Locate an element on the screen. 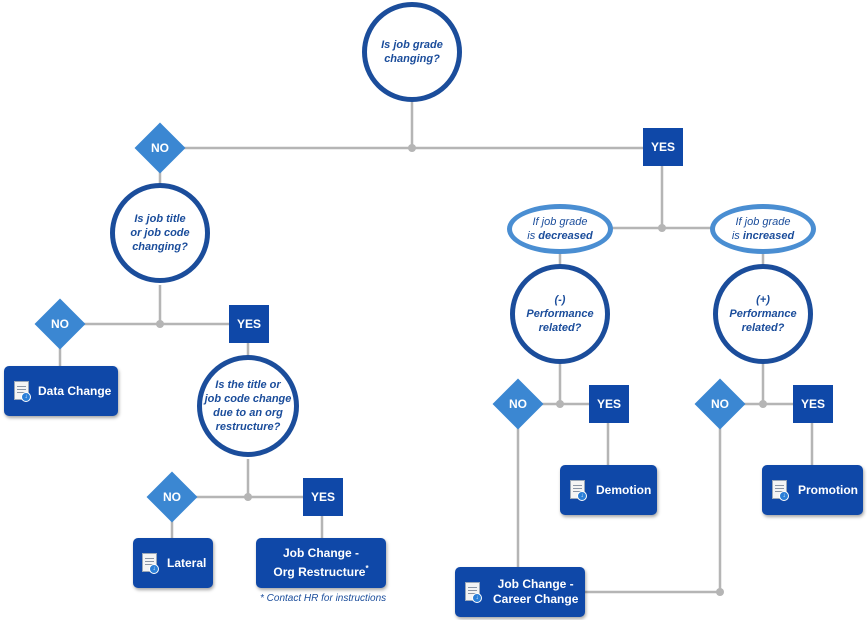 The height and width of the screenshot is (620, 867). outcome-job-change-career-change: ↓ Job Change - Career Change is located at coordinates (520, 592).